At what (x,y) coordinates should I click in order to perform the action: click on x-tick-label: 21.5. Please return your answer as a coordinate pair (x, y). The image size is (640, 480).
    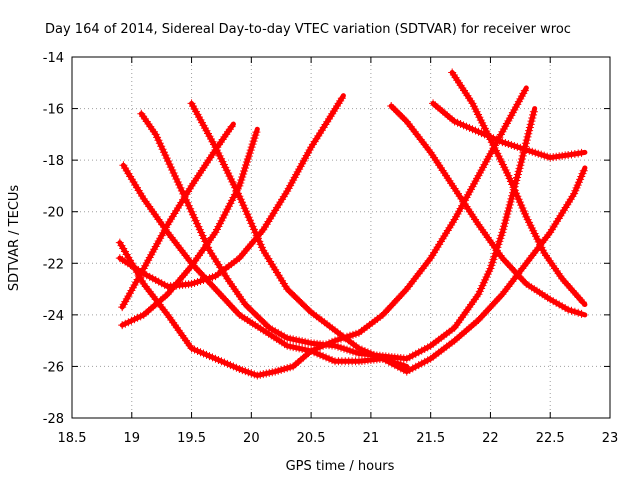
    Looking at the image, I should click on (430, 438).